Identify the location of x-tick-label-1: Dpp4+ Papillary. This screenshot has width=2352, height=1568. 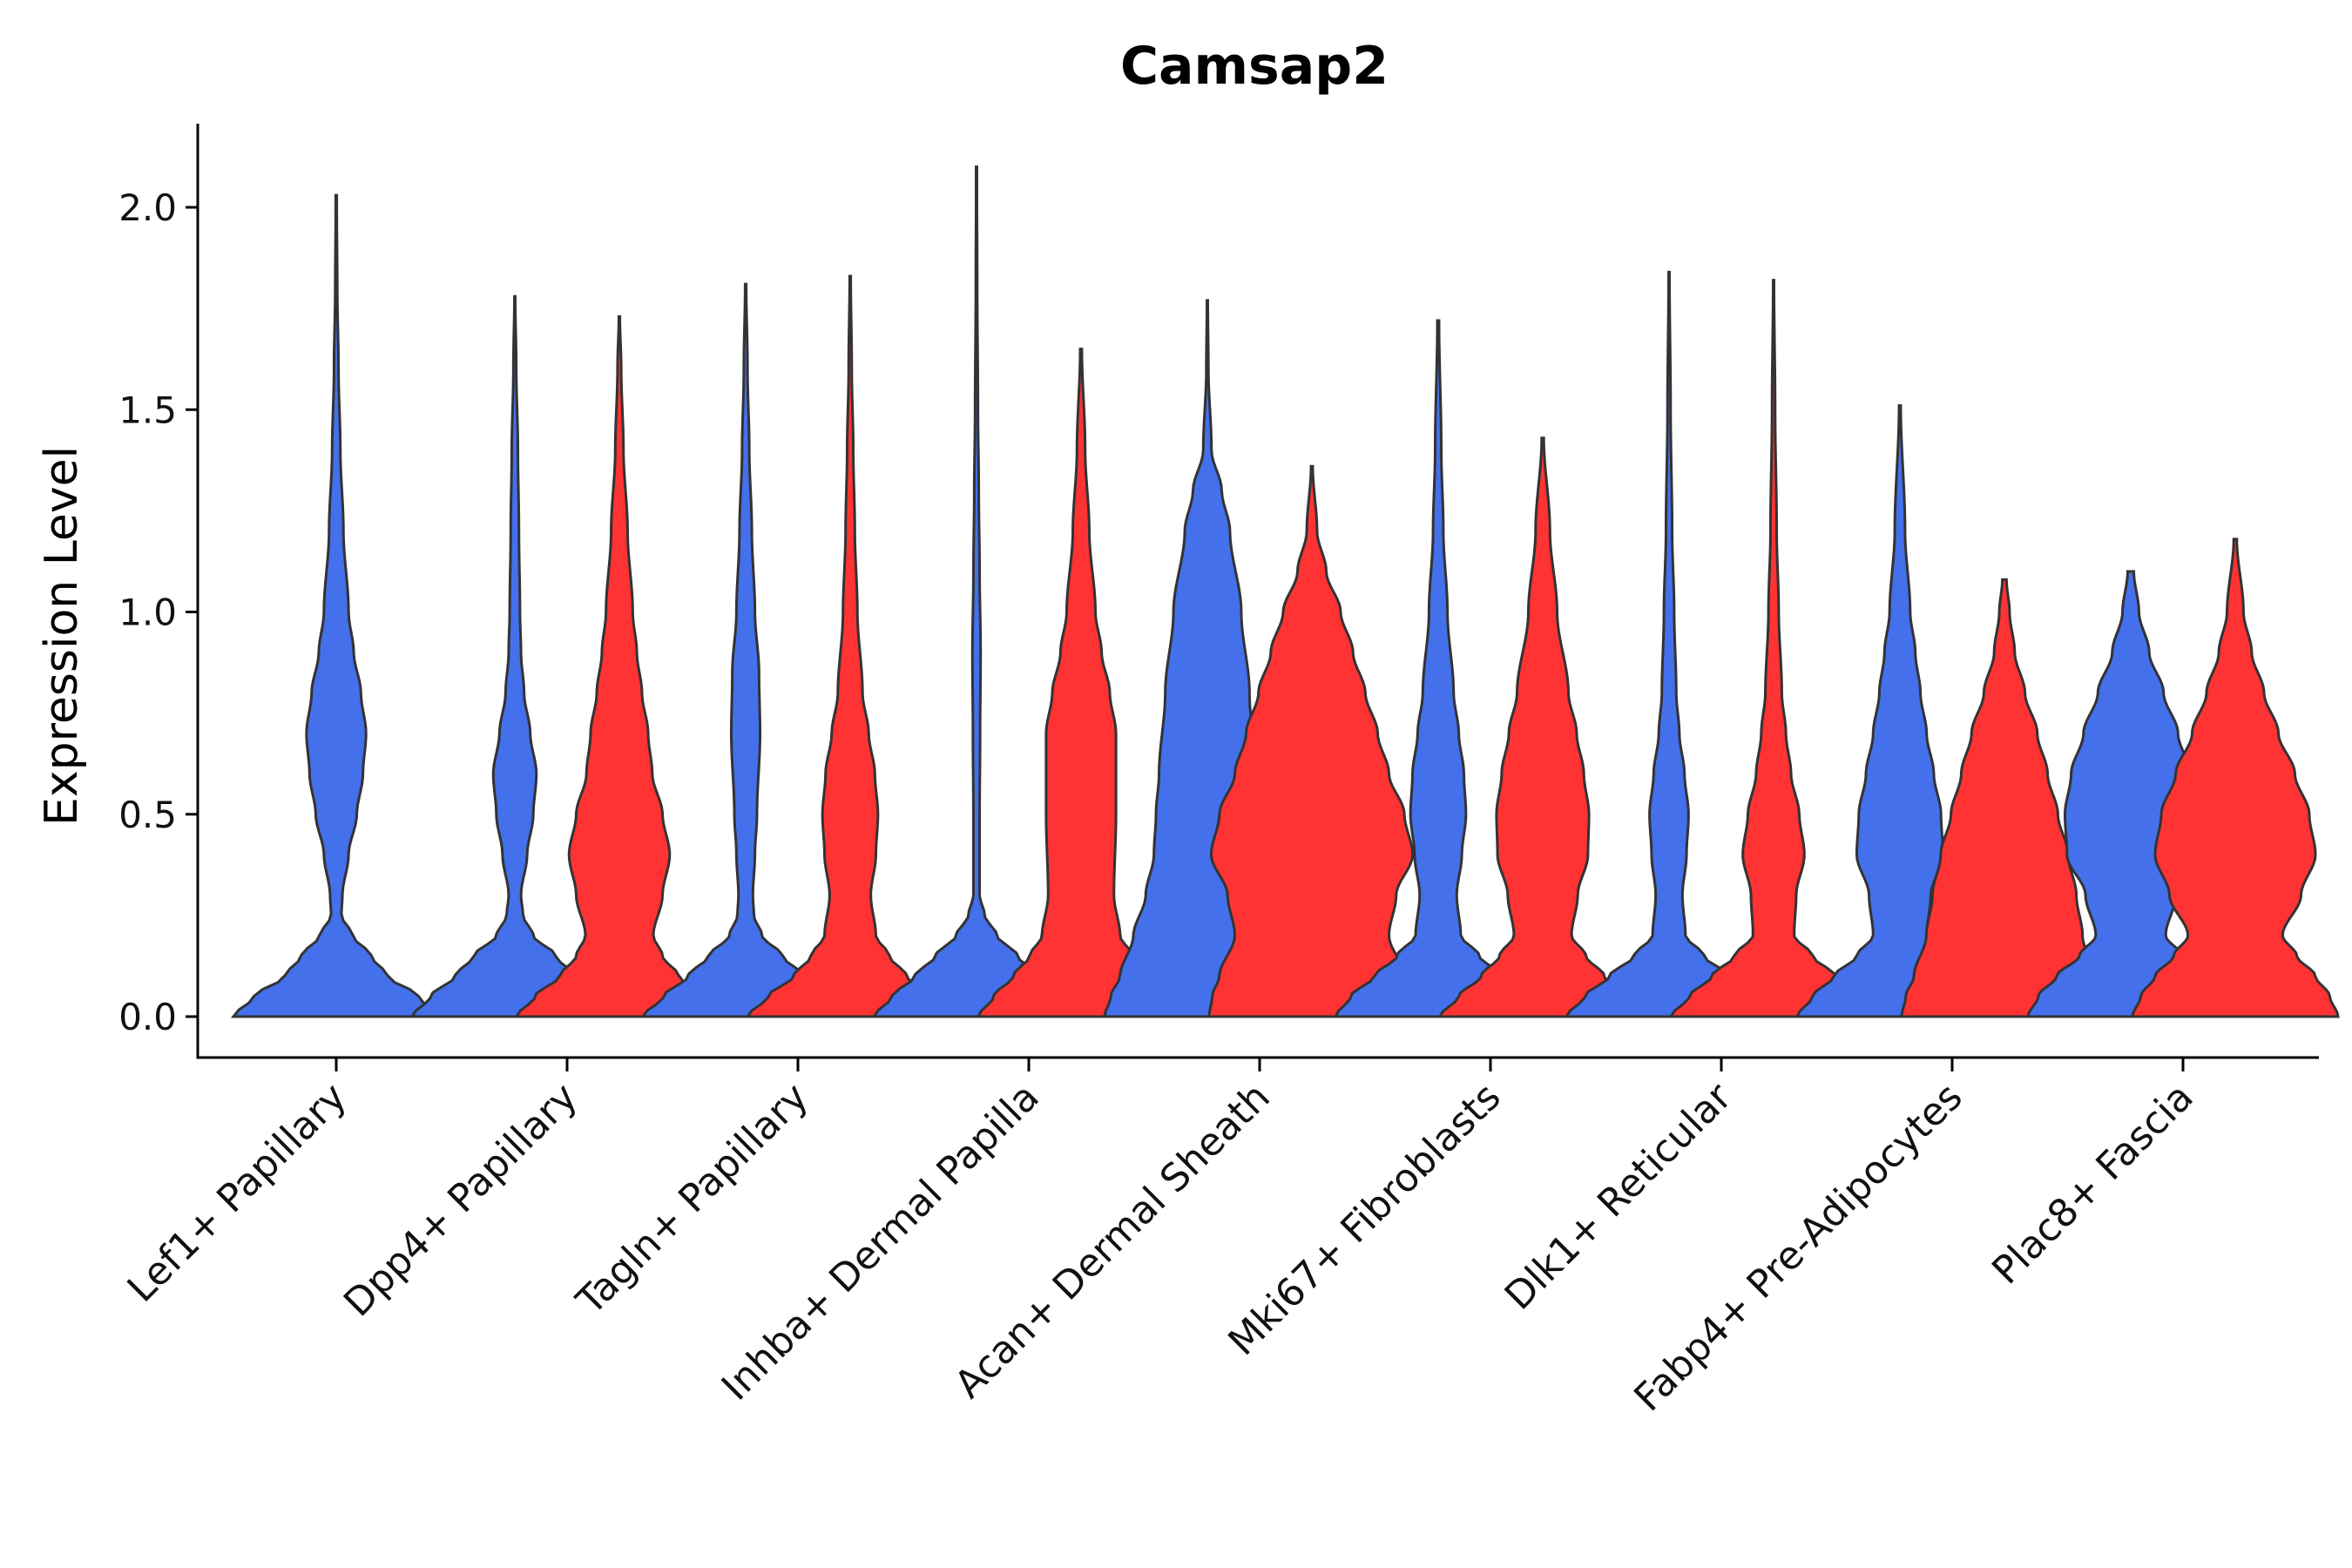
(460, 1201).